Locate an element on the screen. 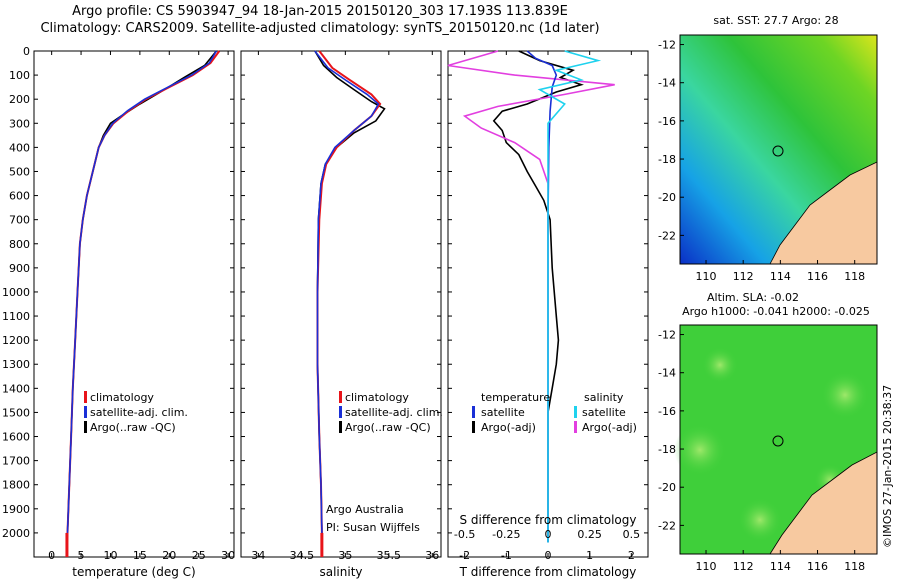 This screenshot has width=900, height=580. salinity-annotation-institution: Argo Australia is located at coordinates (365, 509).